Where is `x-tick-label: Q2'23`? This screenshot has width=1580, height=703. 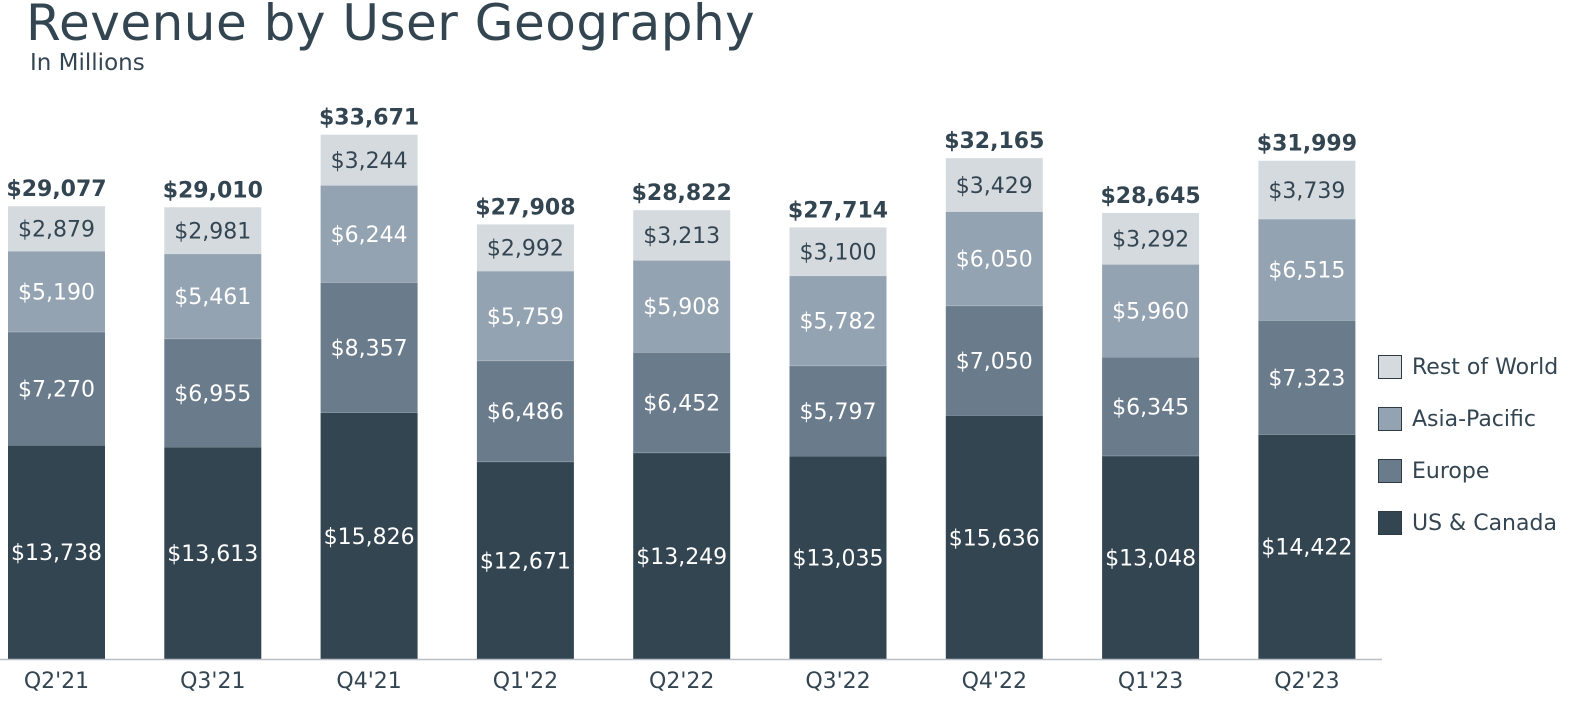
x-tick-label: Q2'23 is located at coordinates (1306, 681).